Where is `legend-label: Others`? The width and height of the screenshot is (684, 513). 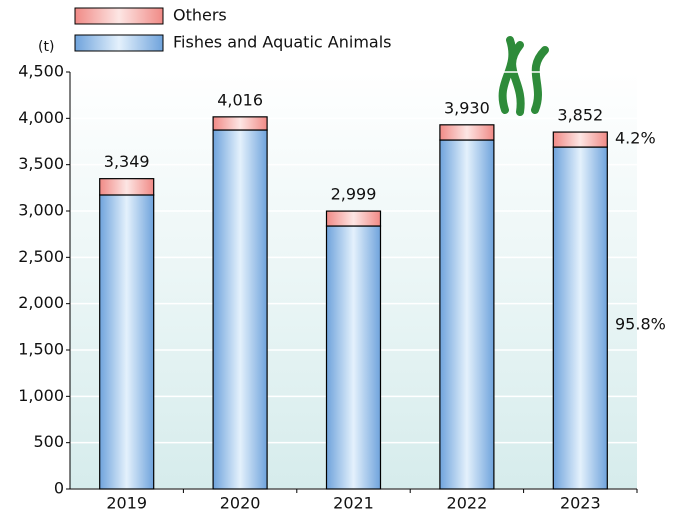 legend-label: Others is located at coordinates (200, 15).